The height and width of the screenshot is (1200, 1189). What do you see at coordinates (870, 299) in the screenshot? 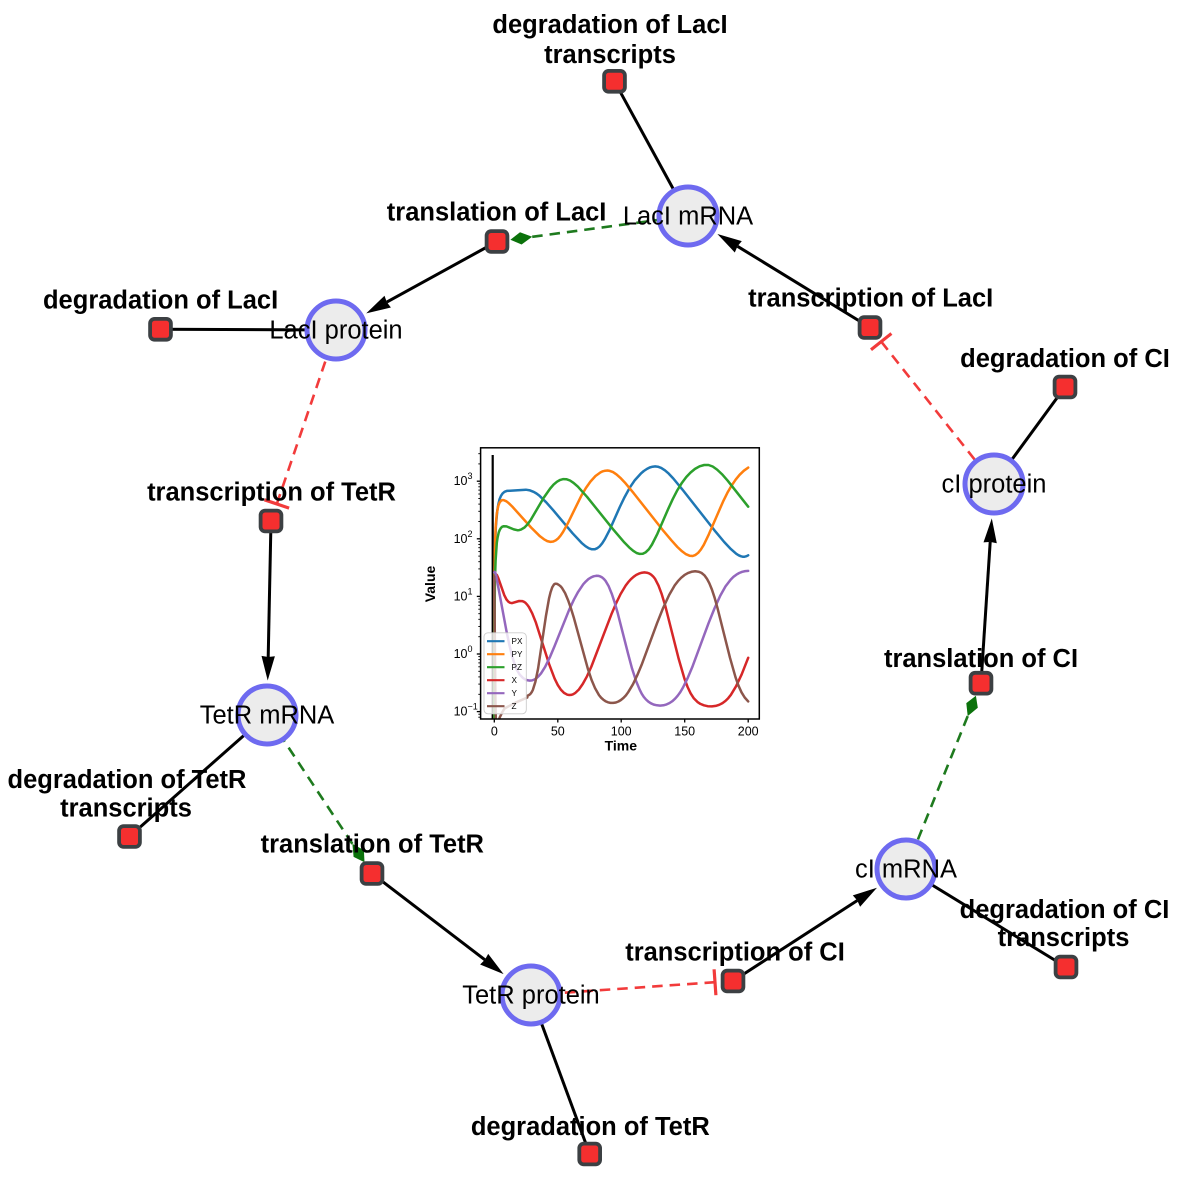
I see `svg-text: transcription of LacI` at bounding box center [870, 299].